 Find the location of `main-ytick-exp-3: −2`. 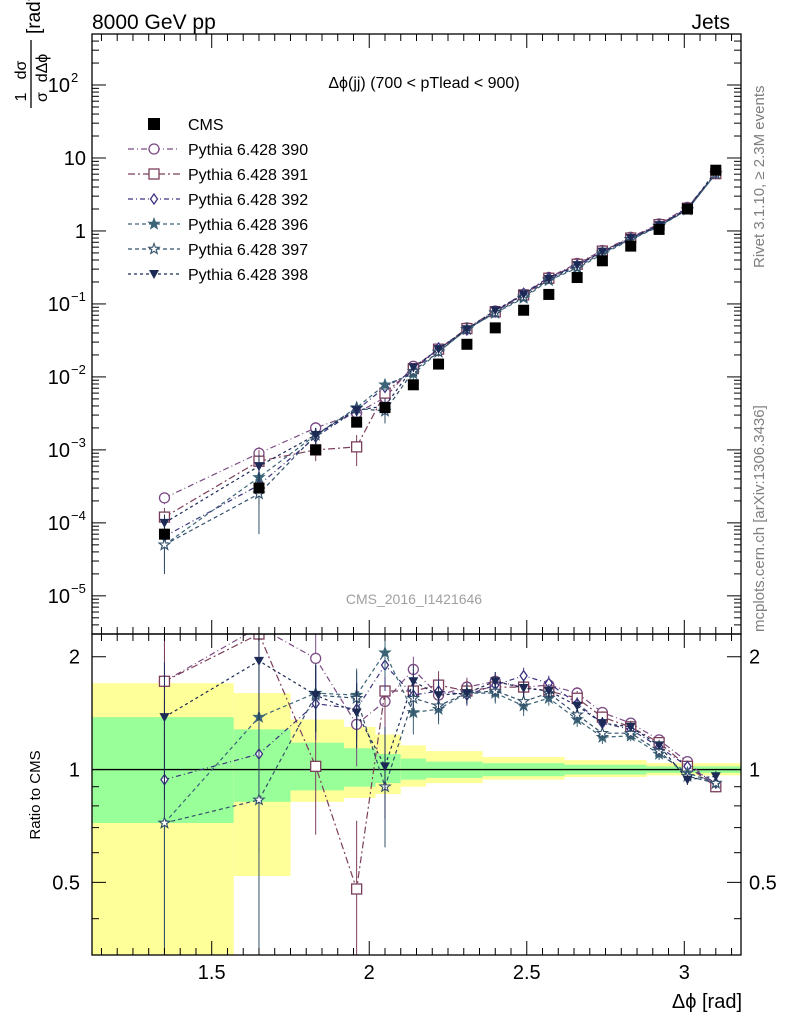

main-ytick-exp-3: −2 is located at coordinates (78, 369).